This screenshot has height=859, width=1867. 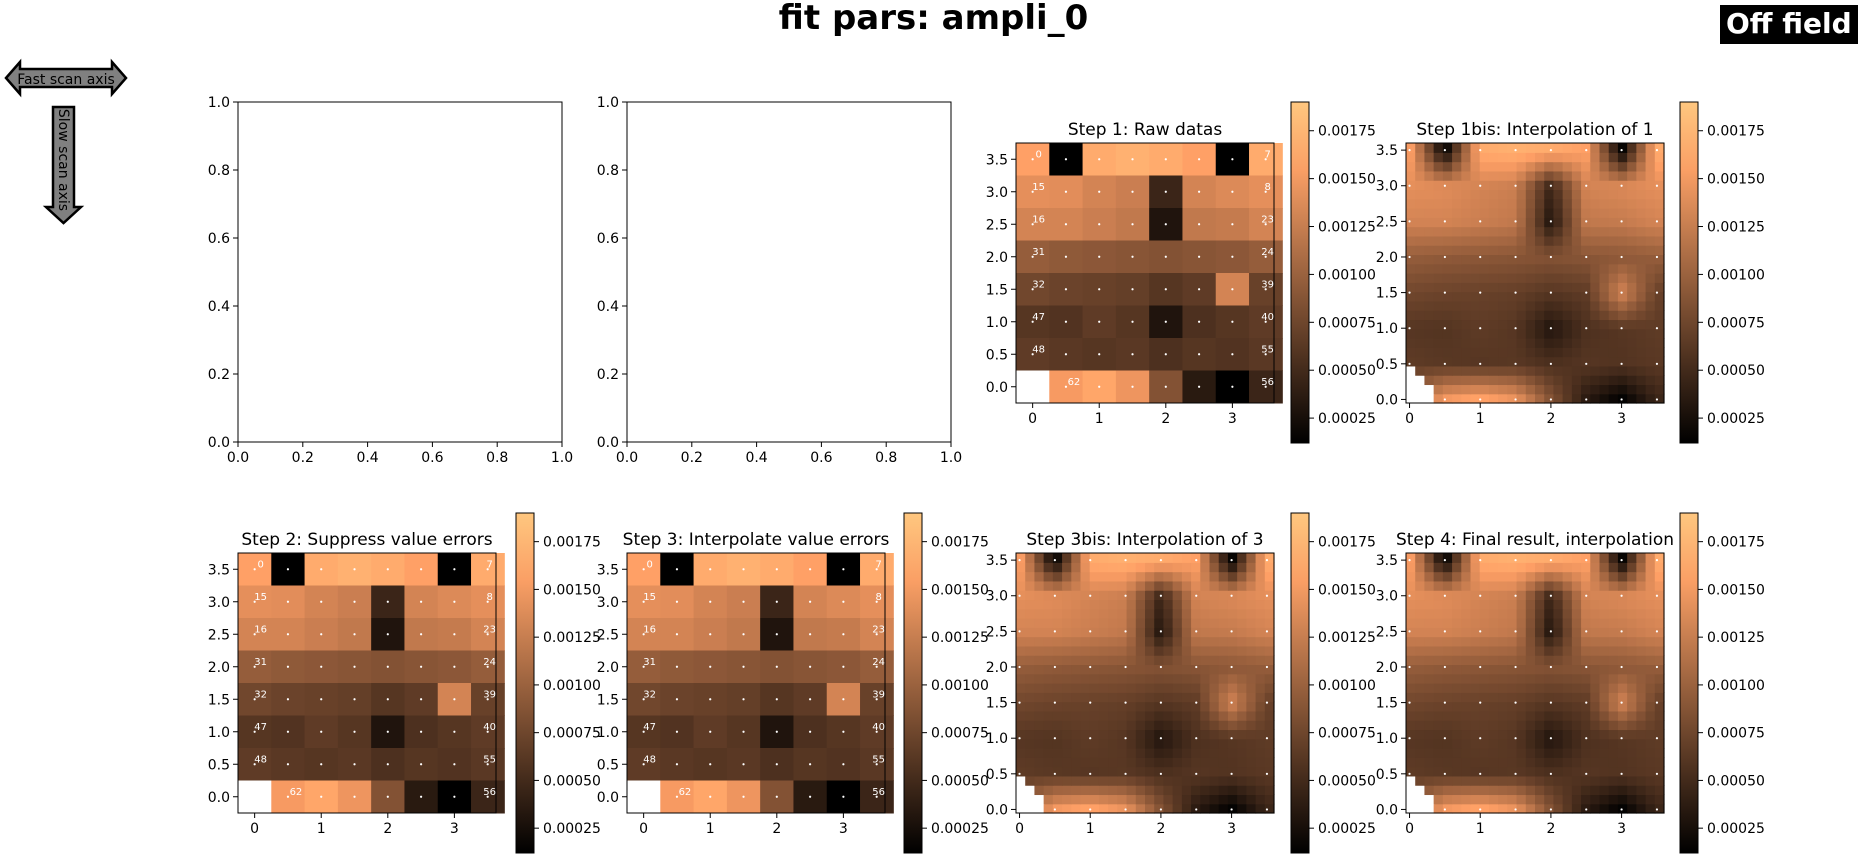 What do you see at coordinates (608, 307) in the screenshot?
I see `y-tick-label: 0.4` at bounding box center [608, 307].